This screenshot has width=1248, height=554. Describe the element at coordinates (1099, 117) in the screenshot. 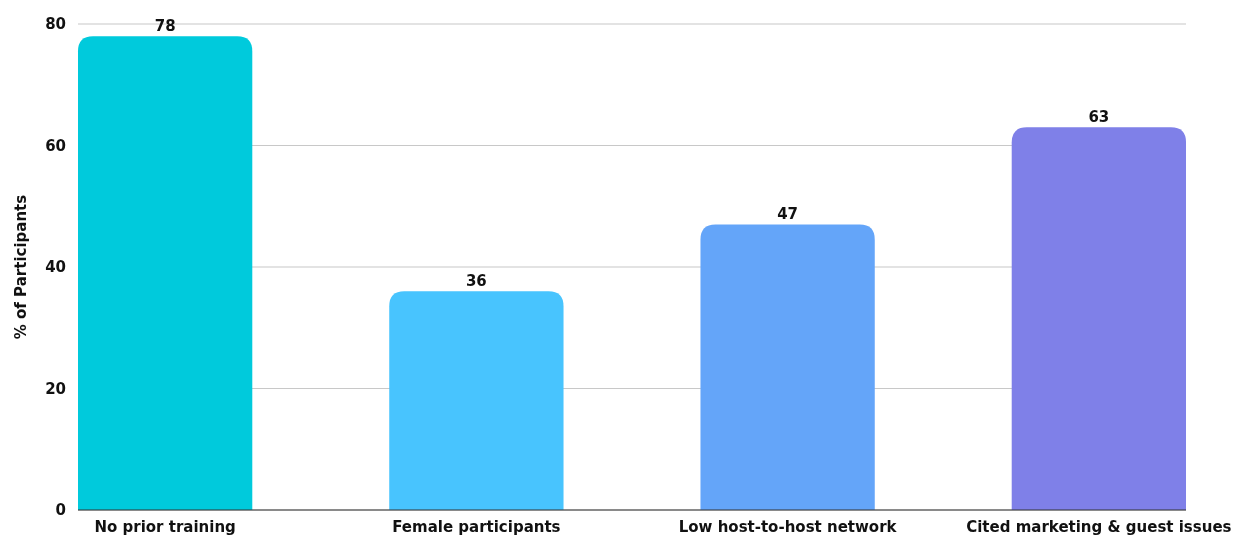

I see `data-label: 63` at that location.